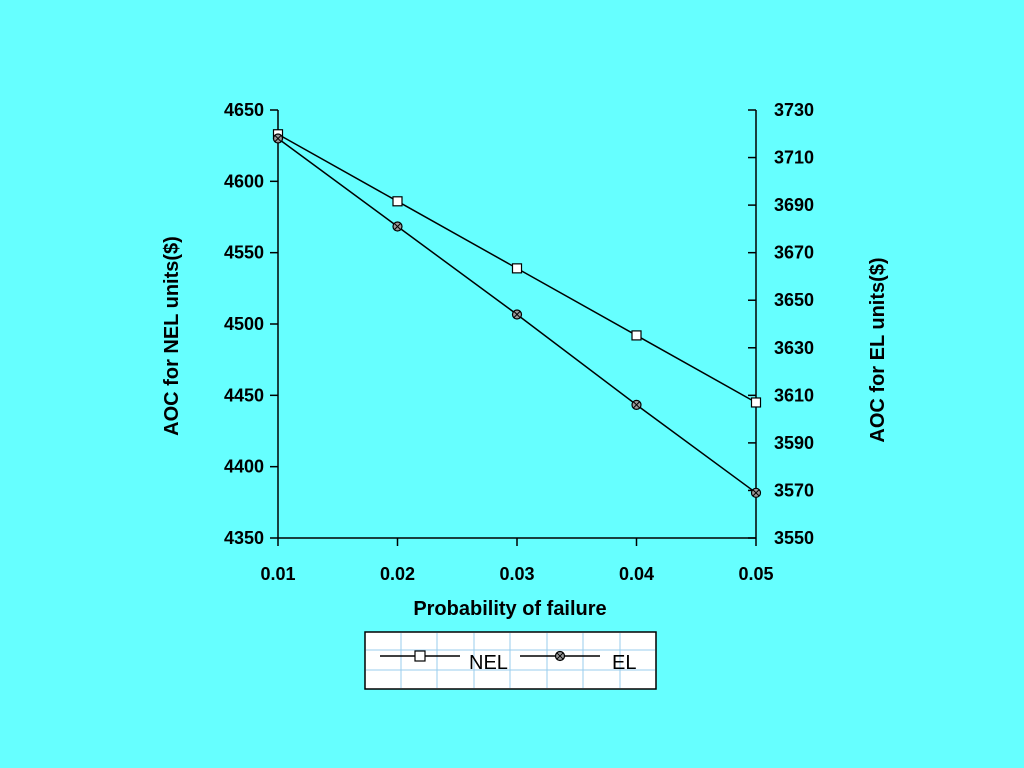 The width and height of the screenshot is (1024, 768). What do you see at coordinates (516, 574) in the screenshot?
I see `x-tick-label: 0.03` at bounding box center [516, 574].